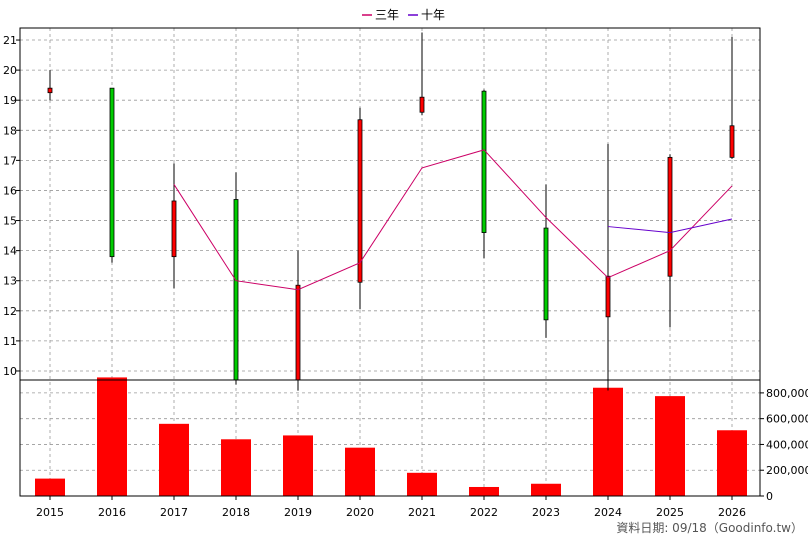 Image resolution: width=808 pixels, height=540 pixels. I want to click on price-tick-label: 13, so click(10, 281).